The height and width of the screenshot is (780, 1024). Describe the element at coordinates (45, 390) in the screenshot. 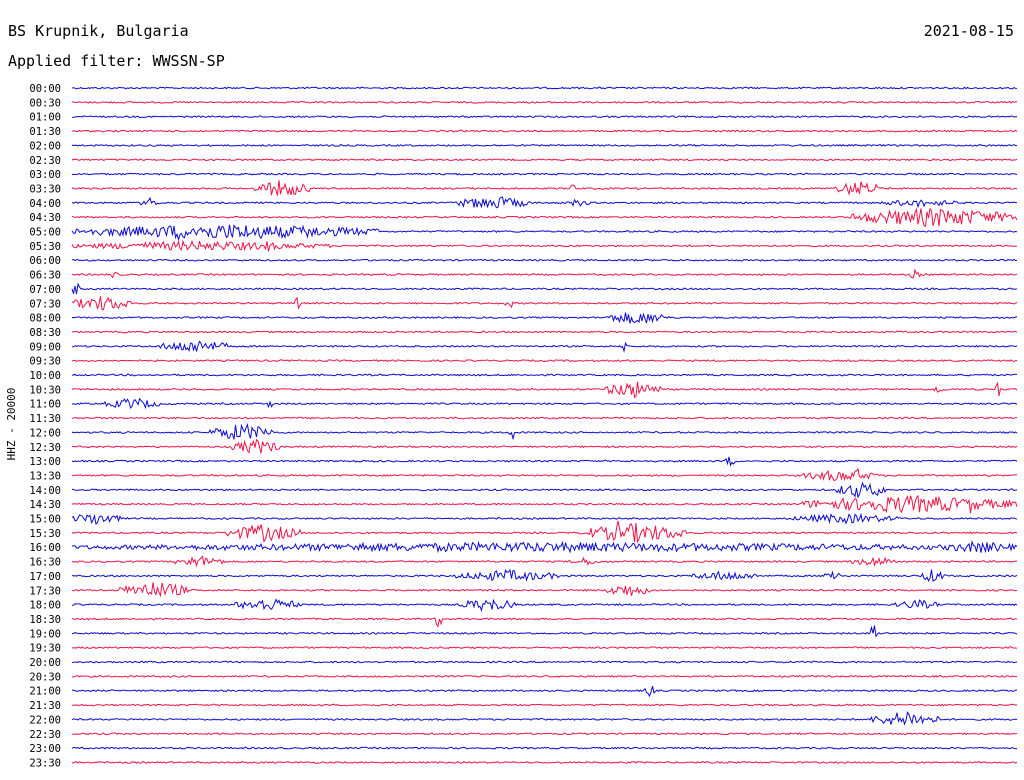

I see `time-label: 10:30` at that location.